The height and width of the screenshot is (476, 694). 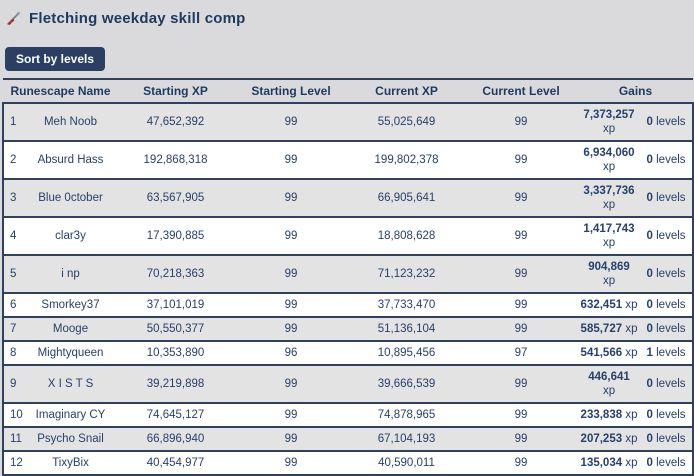 I want to click on current-xp-cell: 66,905,641, so click(x=407, y=198).